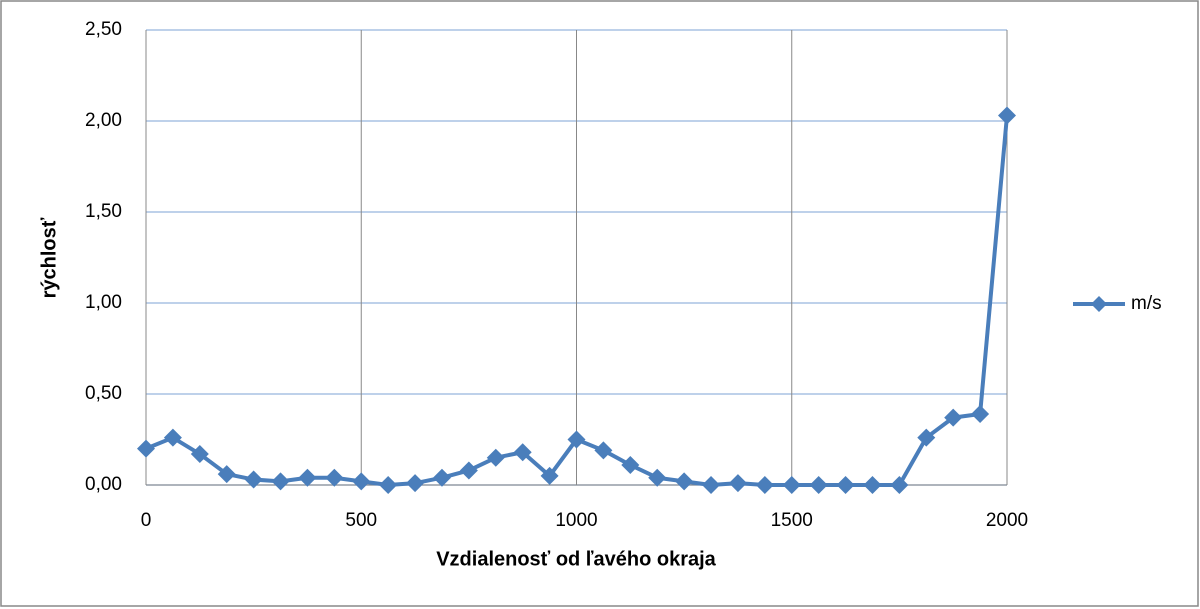  I want to click on legend-marker, so click(1099, 304).